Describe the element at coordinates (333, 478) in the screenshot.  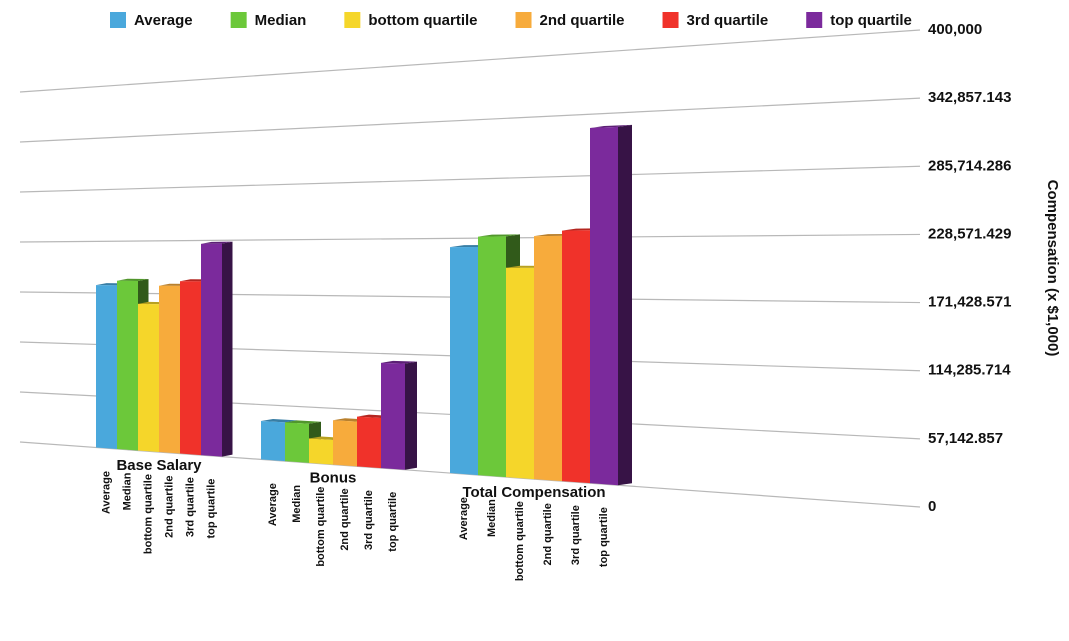
I see `category-label: Bonus` at that location.